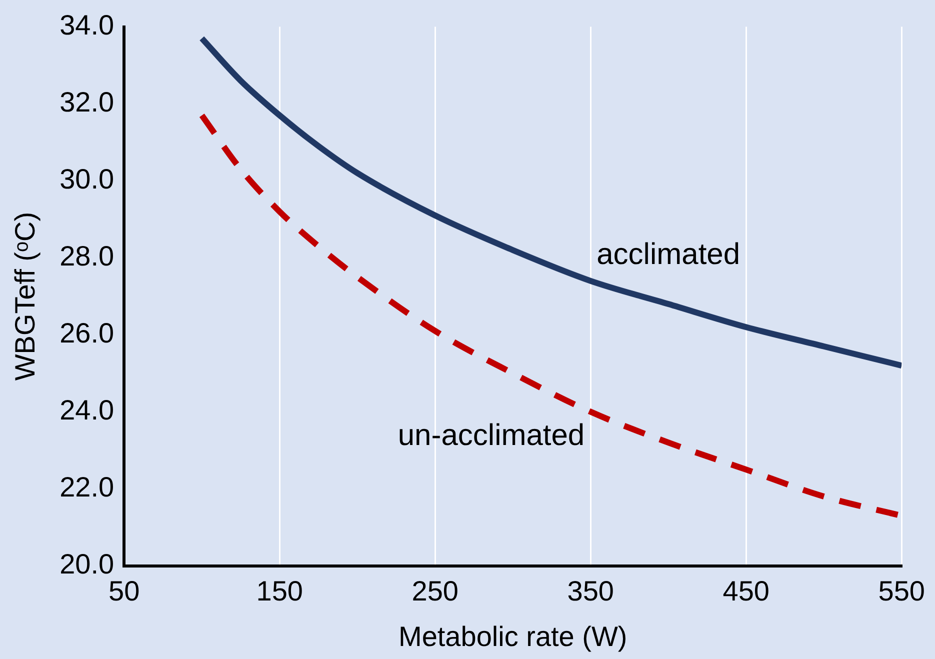 Image resolution: width=935 pixels, height=659 pixels. Describe the element at coordinates (901, 590) in the screenshot. I see `x-tick-label: 550` at that location.